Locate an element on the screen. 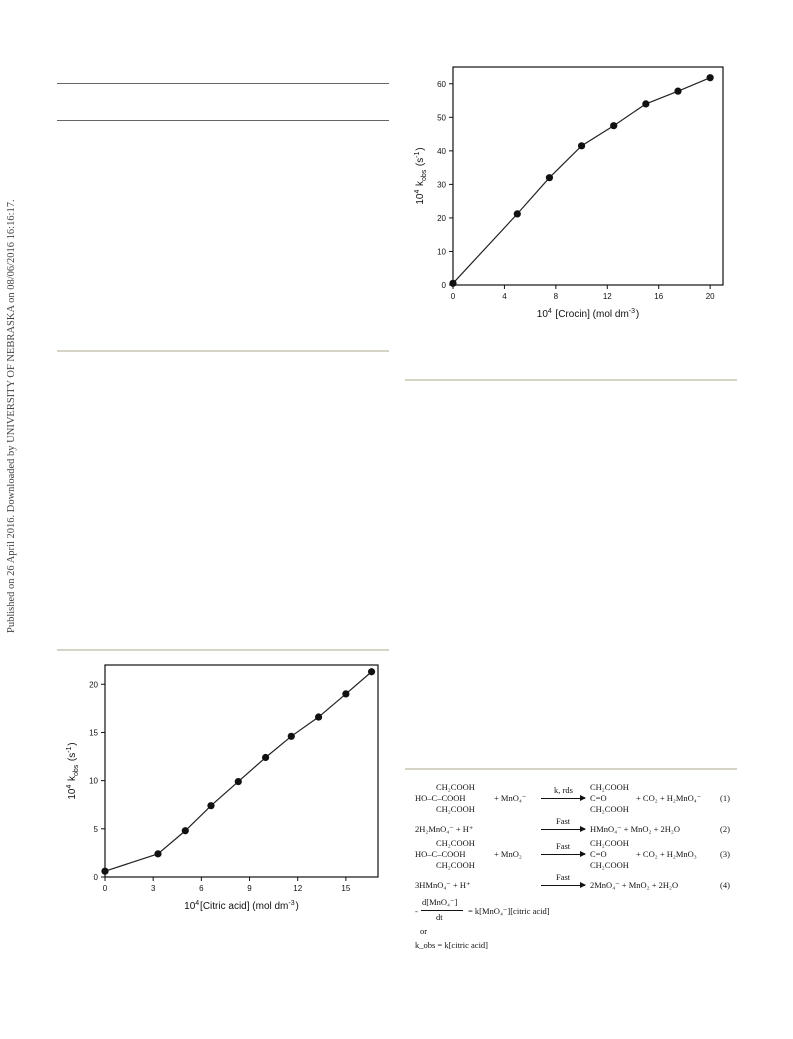  r1-plus-permanganate: + MnO₄⁻ is located at coordinates (510, 798).